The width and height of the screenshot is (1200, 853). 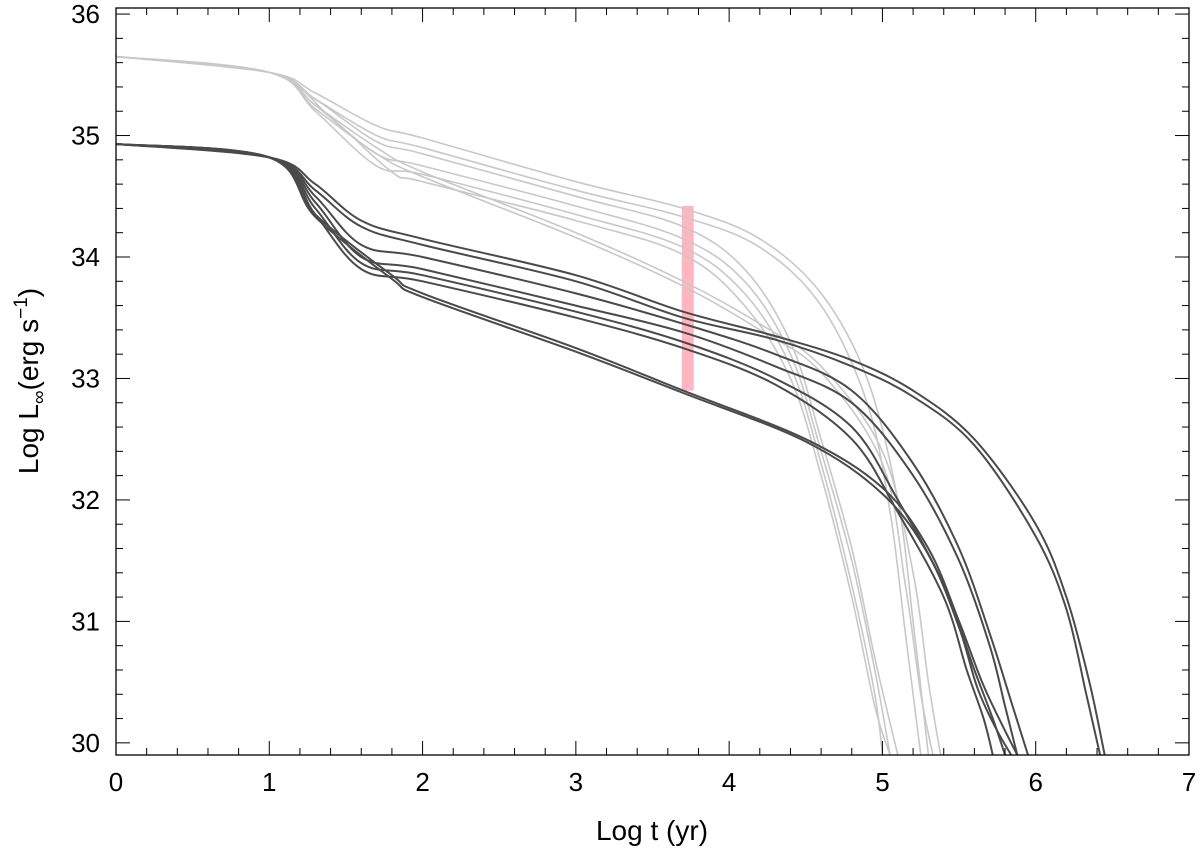 I want to click on highlight-band-layer, so click(x=687, y=298).